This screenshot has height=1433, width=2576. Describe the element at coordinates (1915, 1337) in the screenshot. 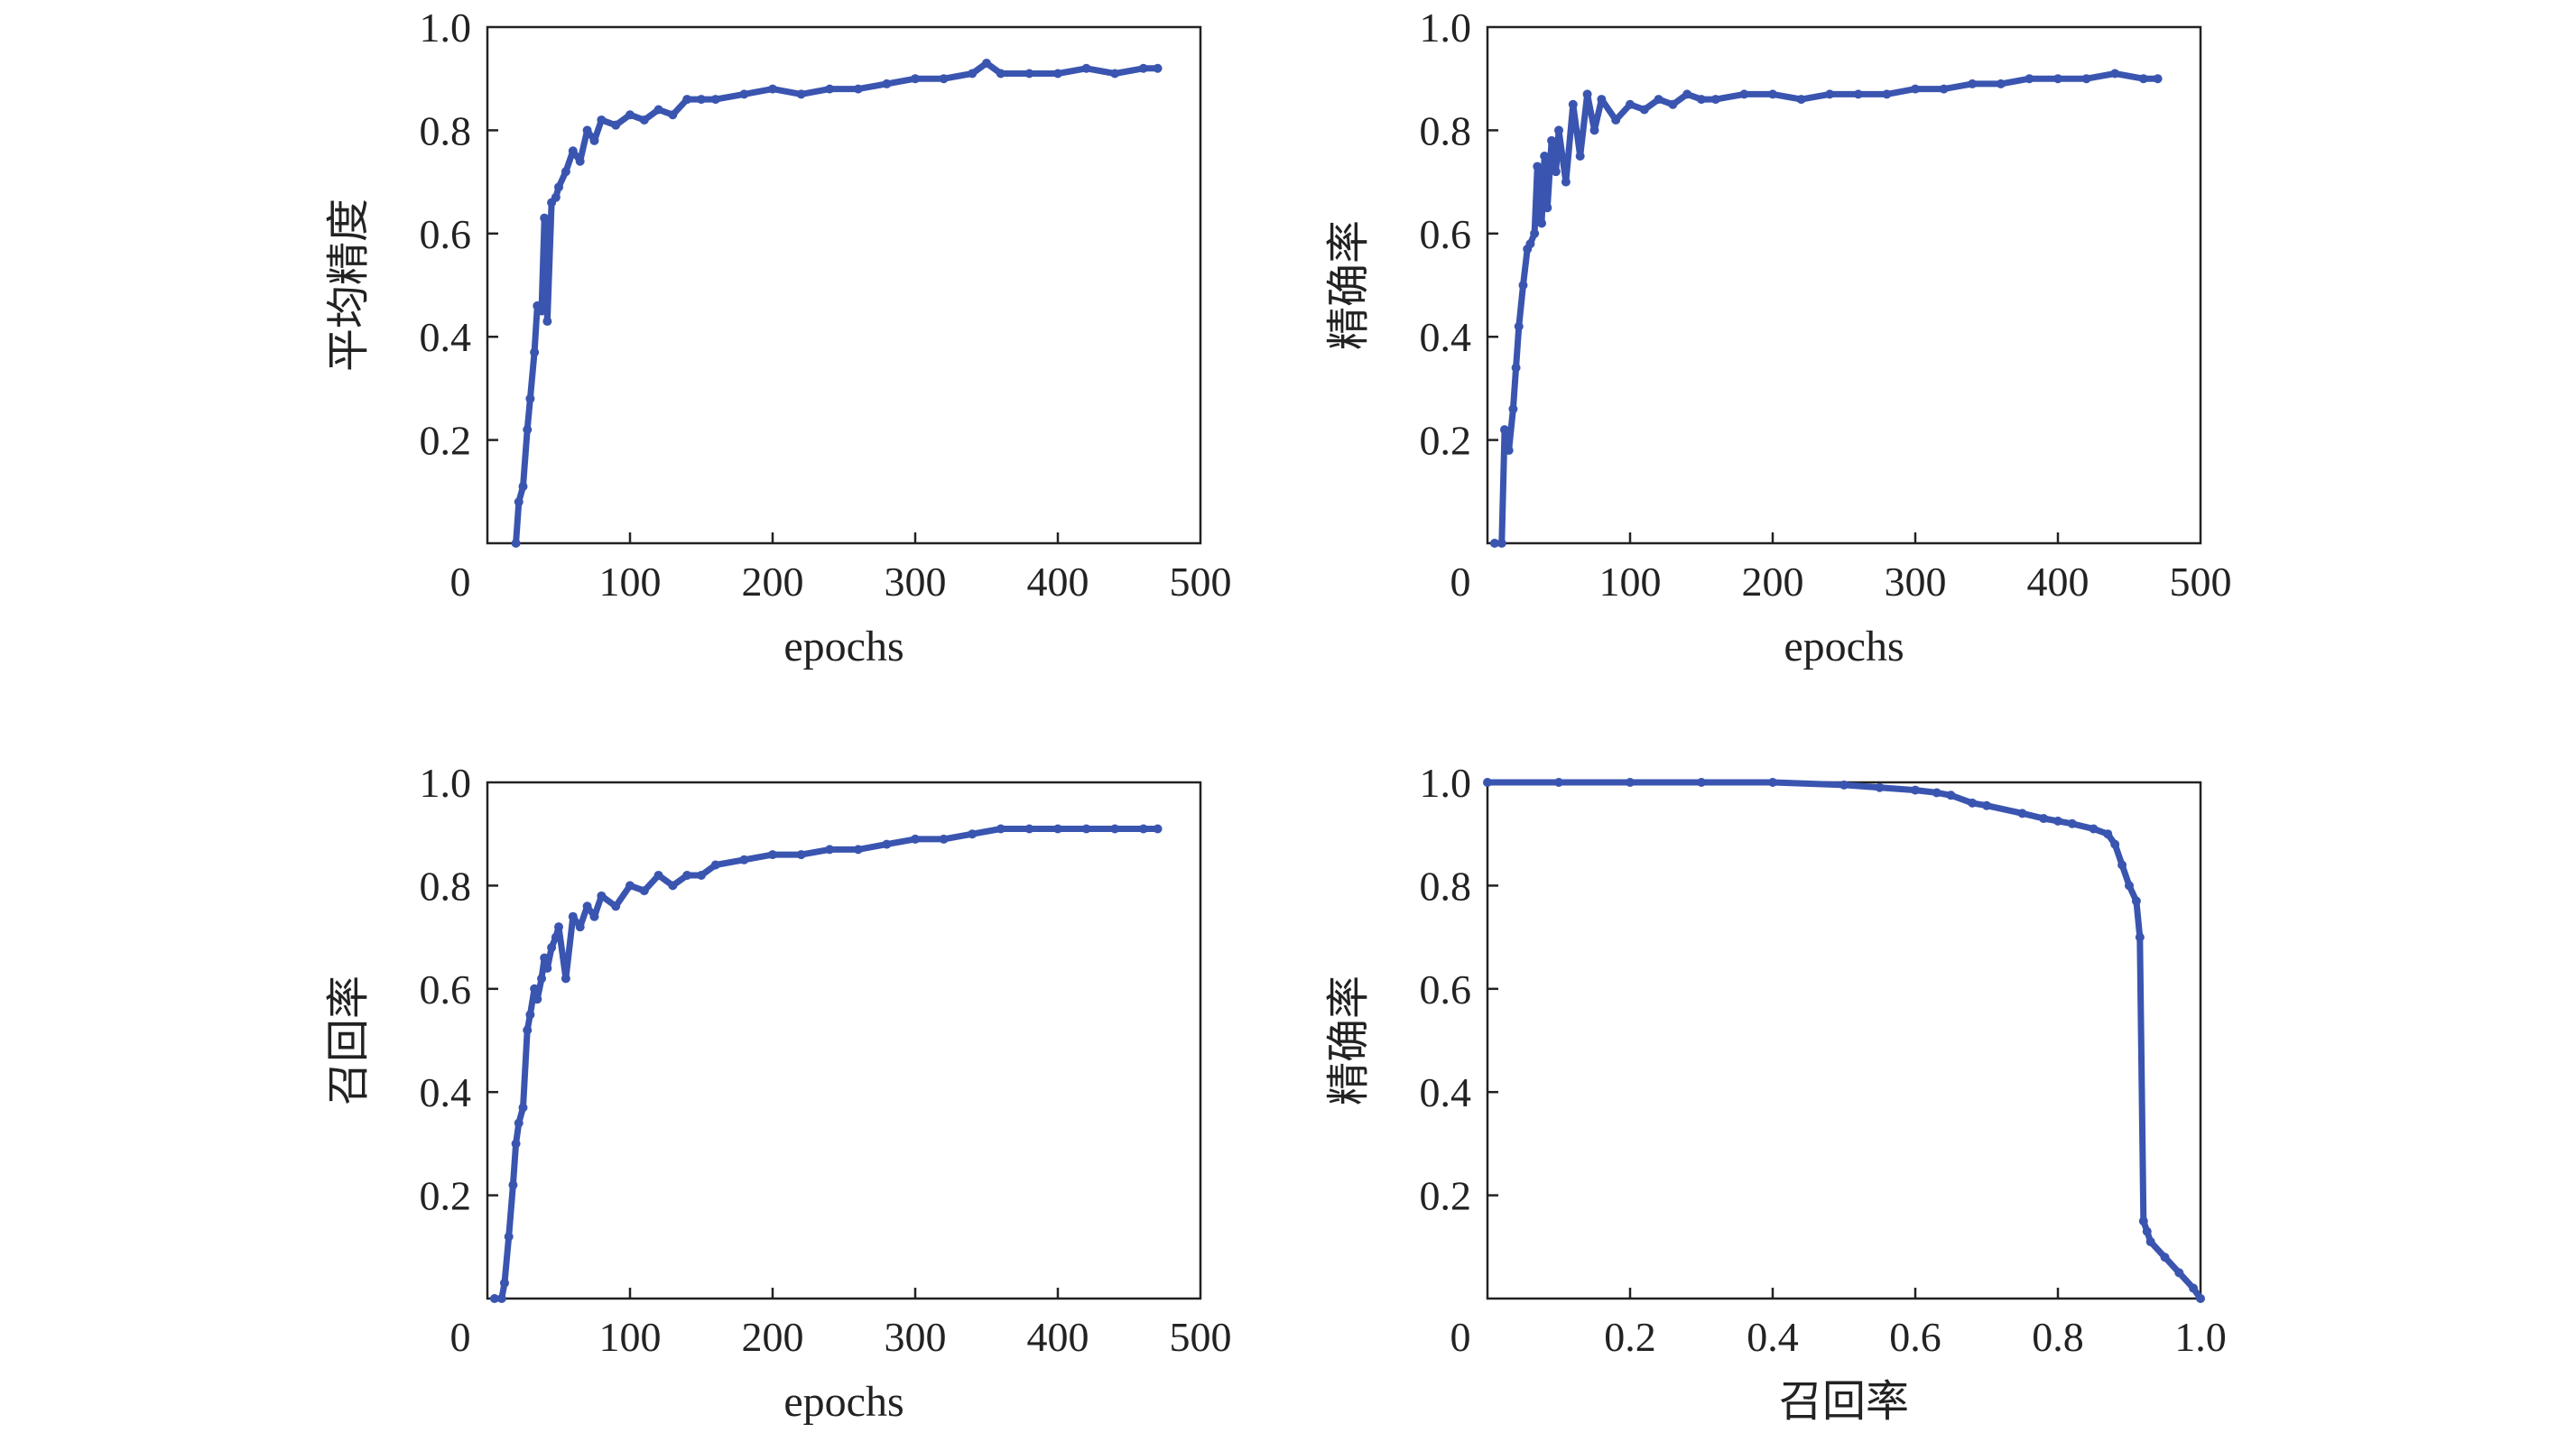

I see `x-tick-label: 0.6` at that location.